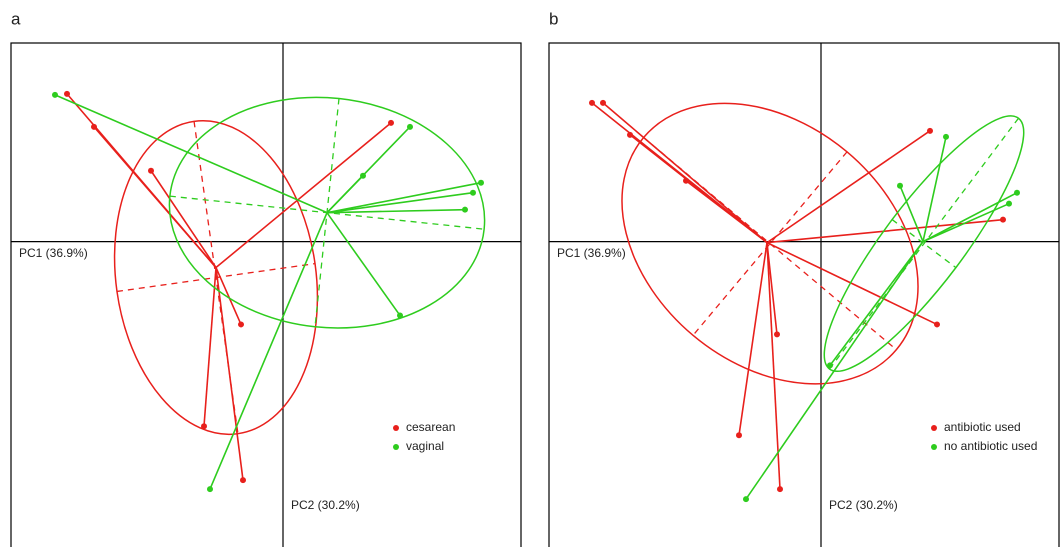  Describe the element at coordinates (990, 446) in the screenshot. I see `legend-label: no antibiotic used` at that location.